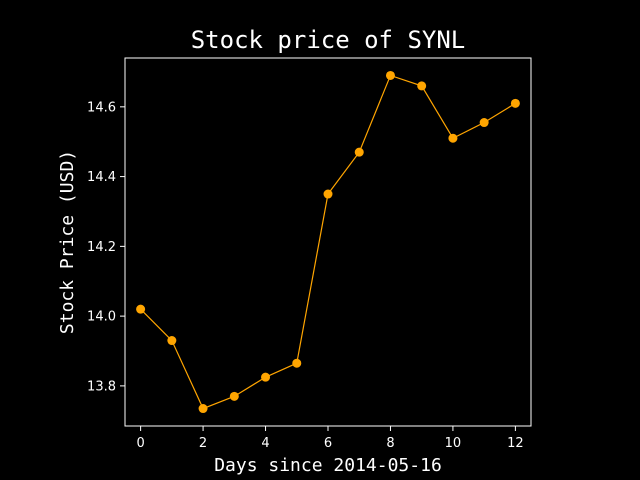 The image size is (640, 480). What do you see at coordinates (101, 177) in the screenshot?
I see `y-tick-label: 14.4` at bounding box center [101, 177].